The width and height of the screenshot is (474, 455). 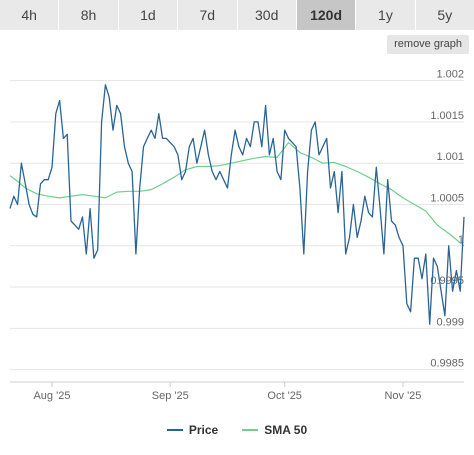 I want to click on tab-4h: 4h, so click(x=30, y=15).